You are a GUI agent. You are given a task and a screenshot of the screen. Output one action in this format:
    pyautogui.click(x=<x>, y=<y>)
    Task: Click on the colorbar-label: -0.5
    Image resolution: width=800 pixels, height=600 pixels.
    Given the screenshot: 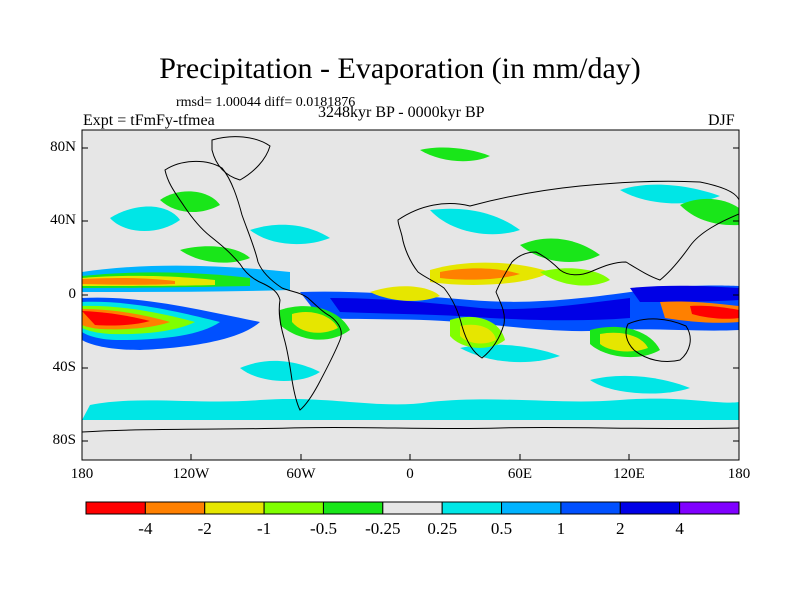 What is the action you would take?
    pyautogui.click(x=323, y=528)
    